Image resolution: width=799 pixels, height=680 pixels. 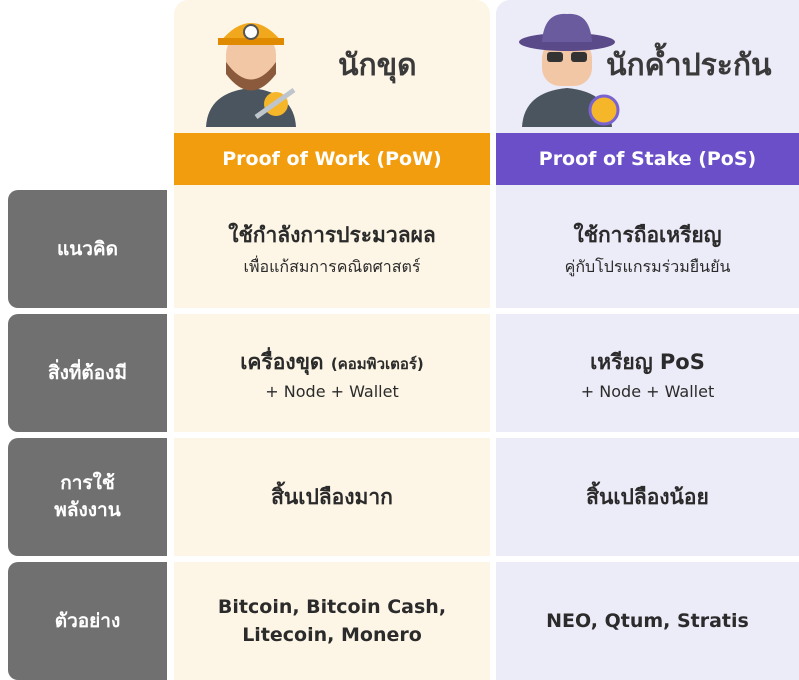 I want to click on row-label-line: แนวคิด, so click(x=87, y=248).